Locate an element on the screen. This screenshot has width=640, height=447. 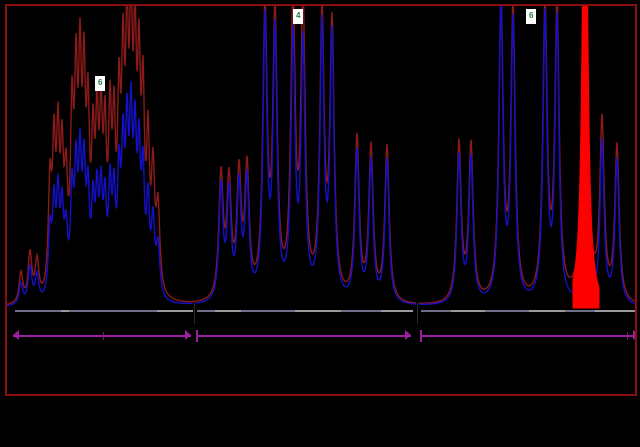
integral-ruler is located at coordinates (321, 336).